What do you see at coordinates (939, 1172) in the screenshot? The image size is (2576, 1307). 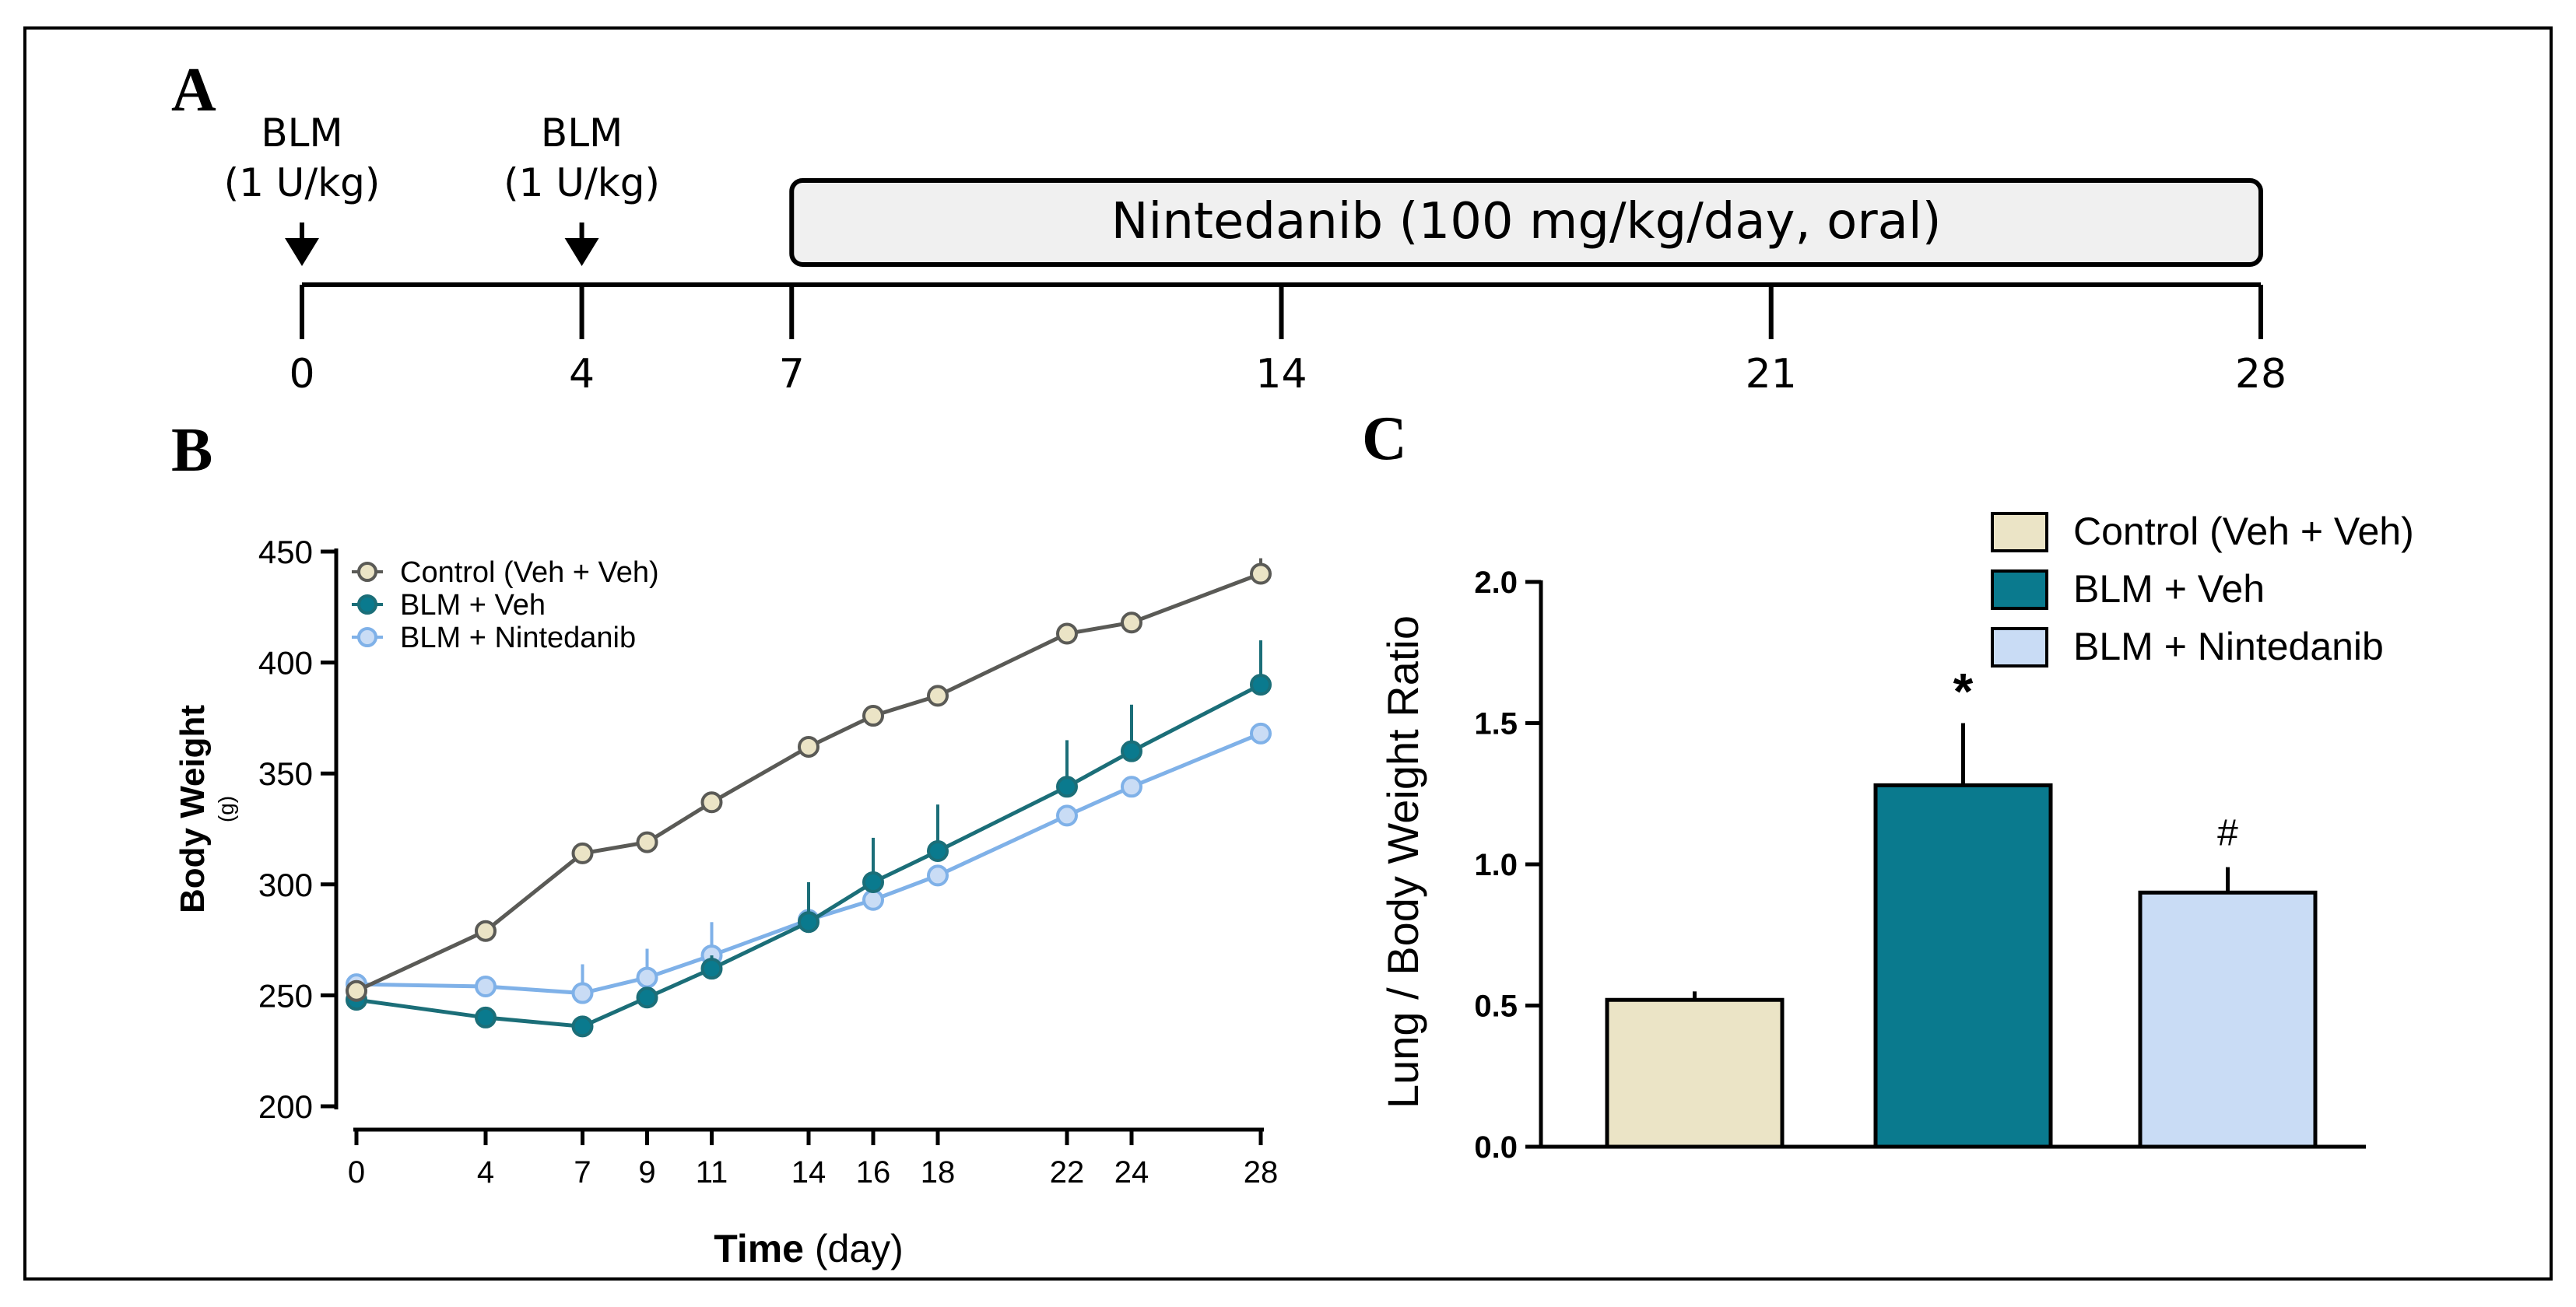 I see `line-chart-x-tick-label-7: 18` at bounding box center [939, 1172].